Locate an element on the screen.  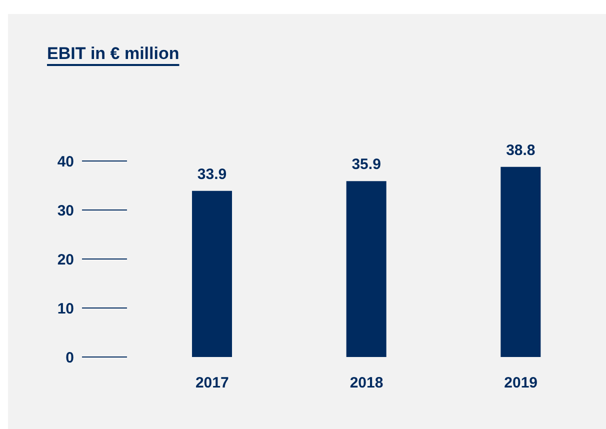
y-tick-label: 0 is located at coordinates (70, 357).